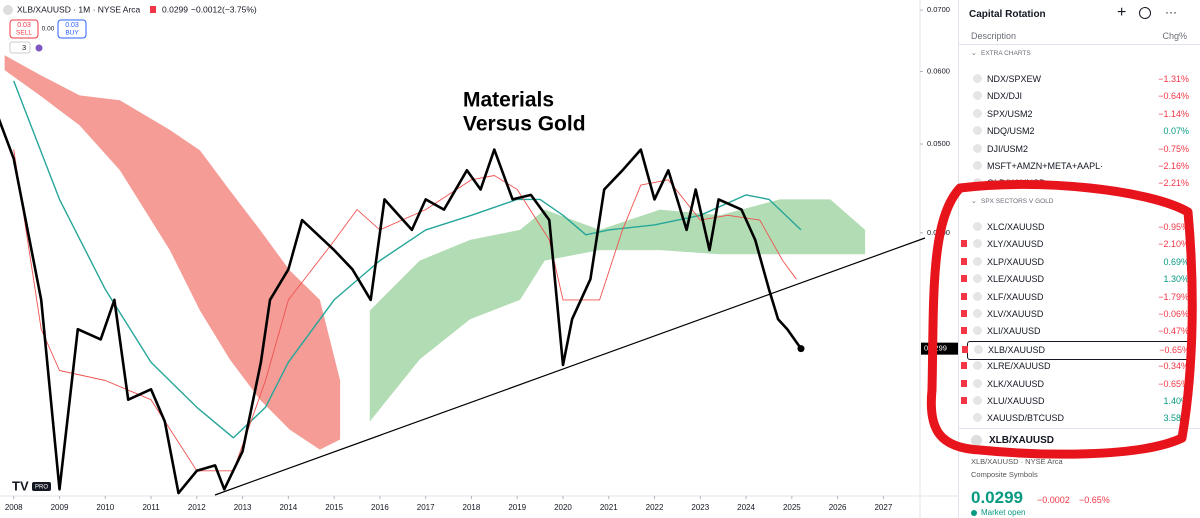 The width and height of the screenshot is (1200, 518). Describe the element at coordinates (175, 9) in the screenshot. I see `legend-price: 0.0299` at that location.